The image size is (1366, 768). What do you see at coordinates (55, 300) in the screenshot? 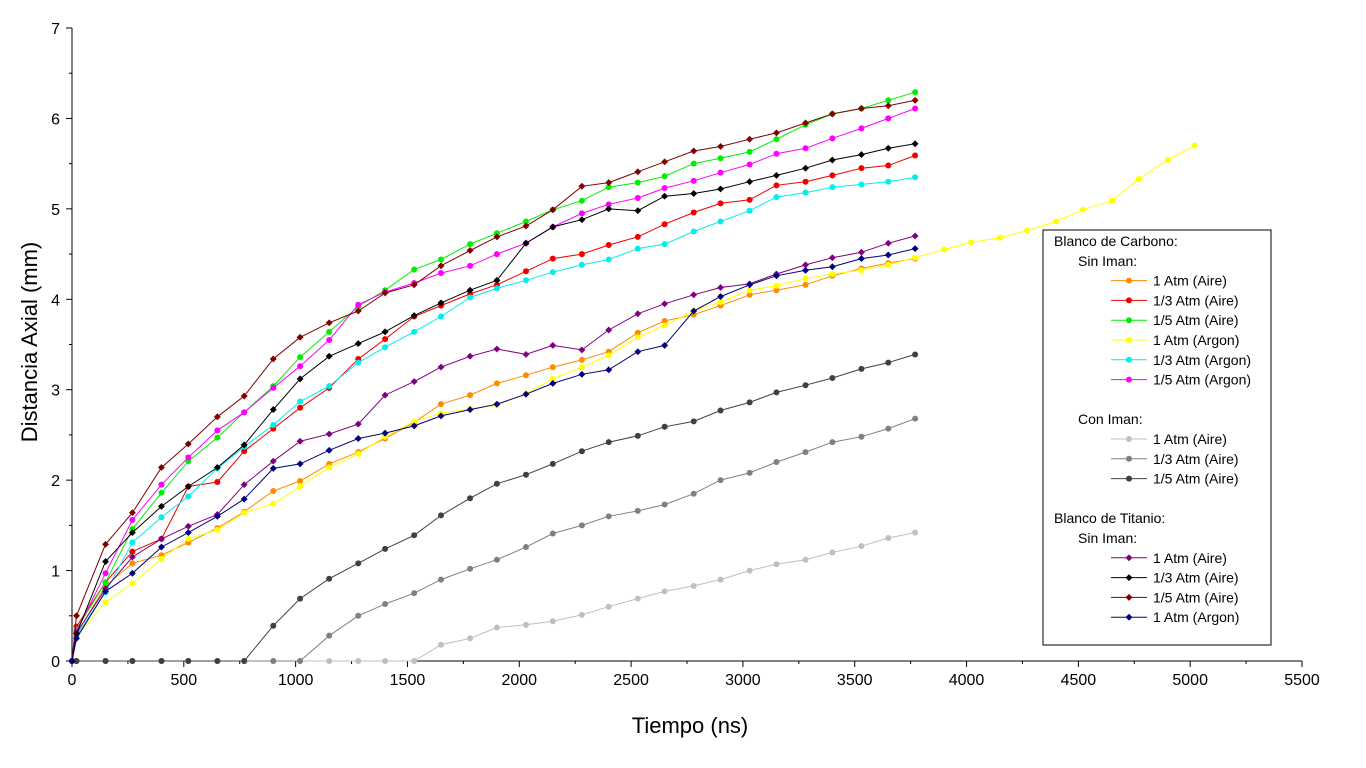
I see `y-tick-label: 4` at bounding box center [55, 300].